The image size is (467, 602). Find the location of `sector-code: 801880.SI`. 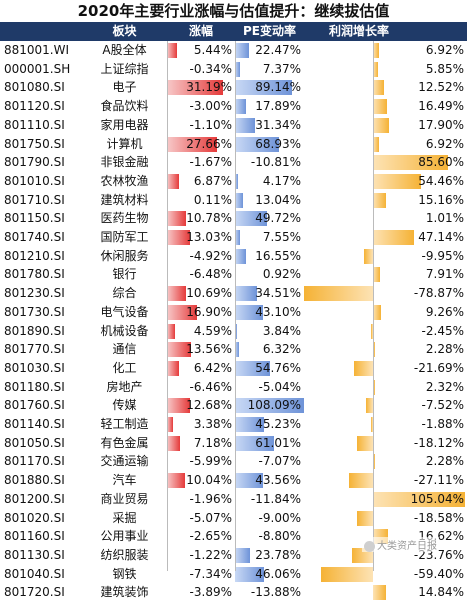

sector-code: 801880.SI is located at coordinates (34, 480).